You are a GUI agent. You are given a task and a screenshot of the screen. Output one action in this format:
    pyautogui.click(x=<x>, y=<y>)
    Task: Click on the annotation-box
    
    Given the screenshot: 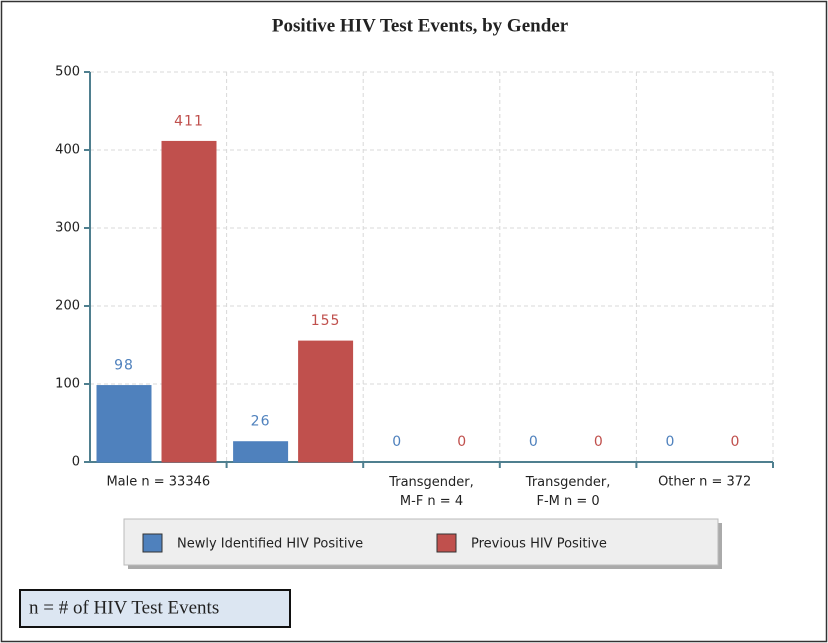 What is the action you would take?
    pyautogui.click(x=155, y=608)
    